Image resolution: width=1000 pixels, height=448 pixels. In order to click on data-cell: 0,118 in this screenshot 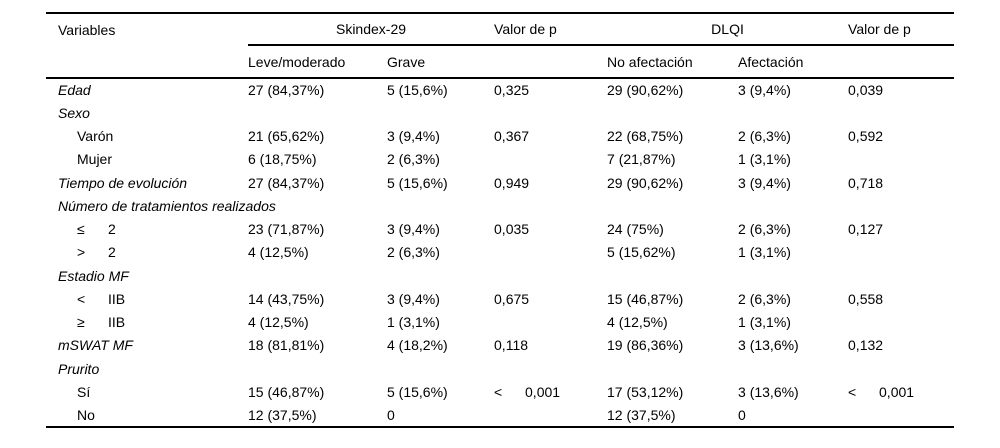, I will do `click(511, 345)`.